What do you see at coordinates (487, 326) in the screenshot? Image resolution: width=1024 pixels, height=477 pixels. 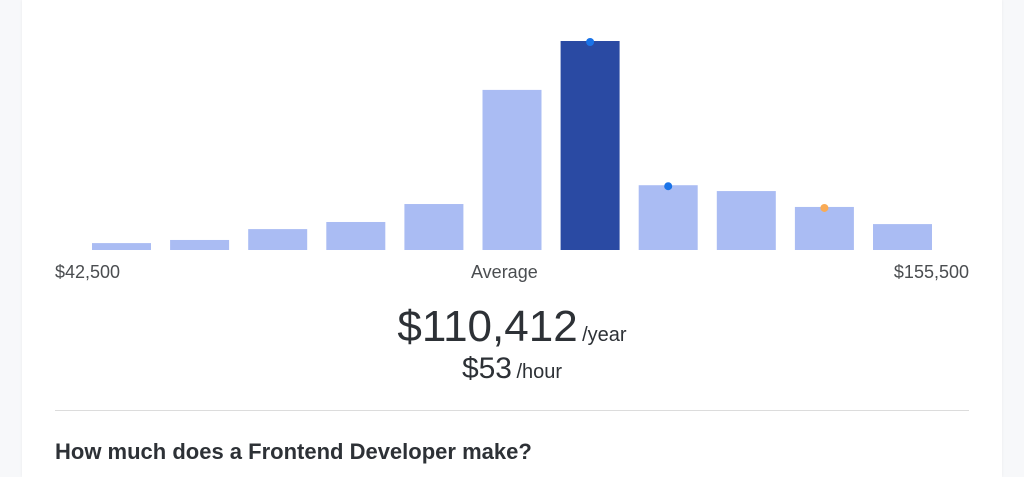 I see `yearly-salary: $110,412` at bounding box center [487, 326].